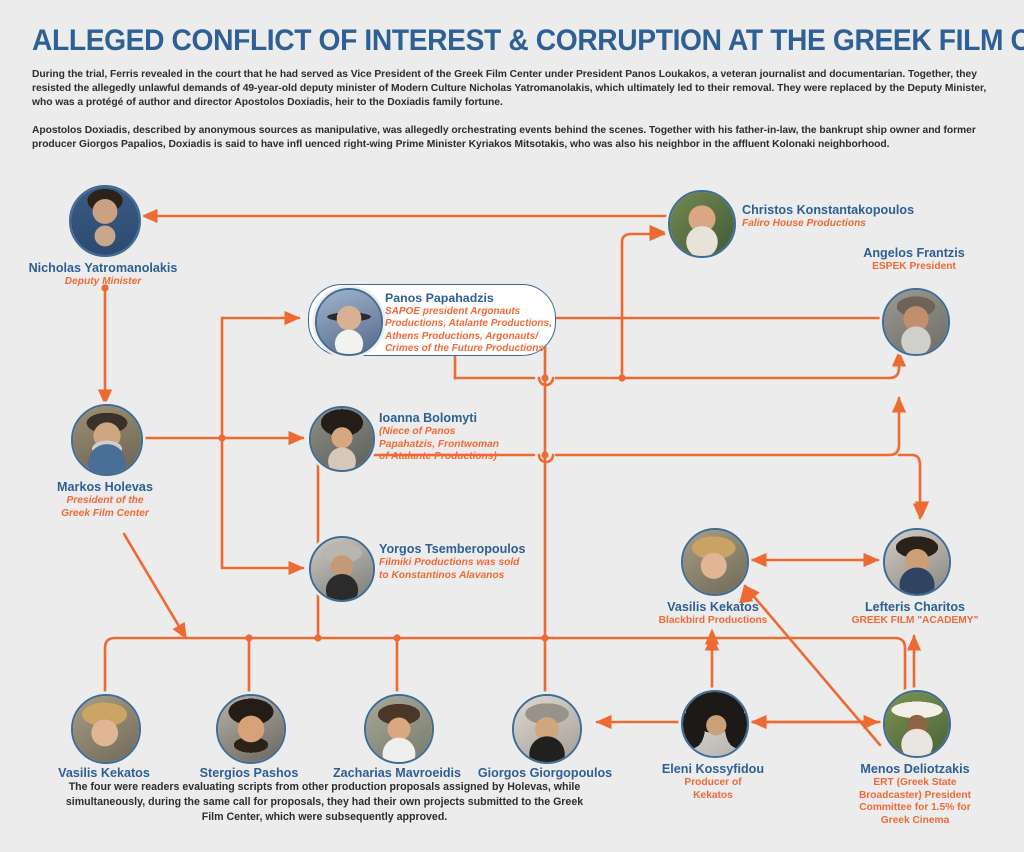 The width and height of the screenshot is (1024, 852). I want to click on node-role-line-1: (Niece of Panos, so click(417, 431).